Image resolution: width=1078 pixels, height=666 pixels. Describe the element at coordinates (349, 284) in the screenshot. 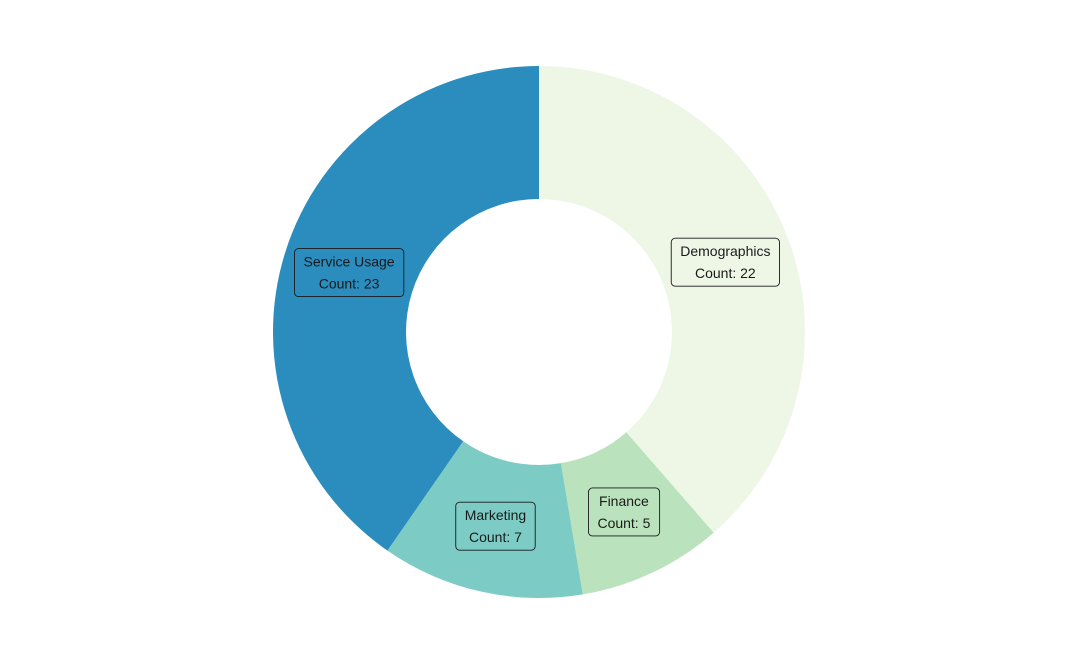

I see `slice-count-label: Count: 23` at that location.